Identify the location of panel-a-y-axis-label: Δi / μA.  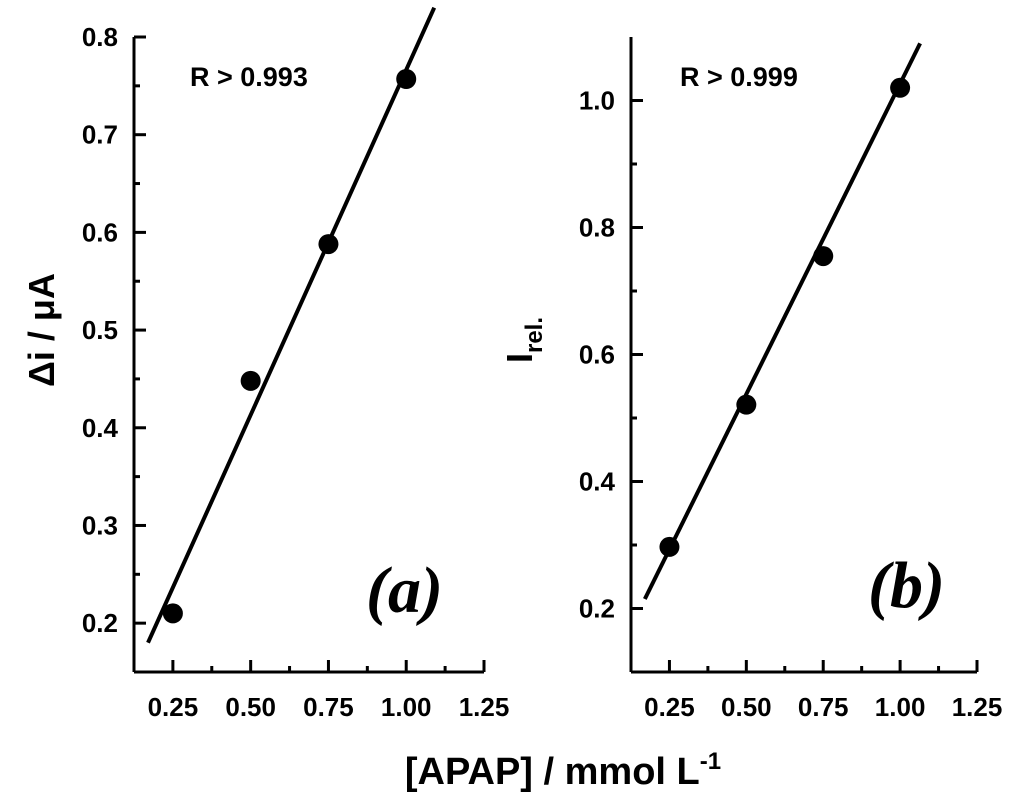
(41, 330).